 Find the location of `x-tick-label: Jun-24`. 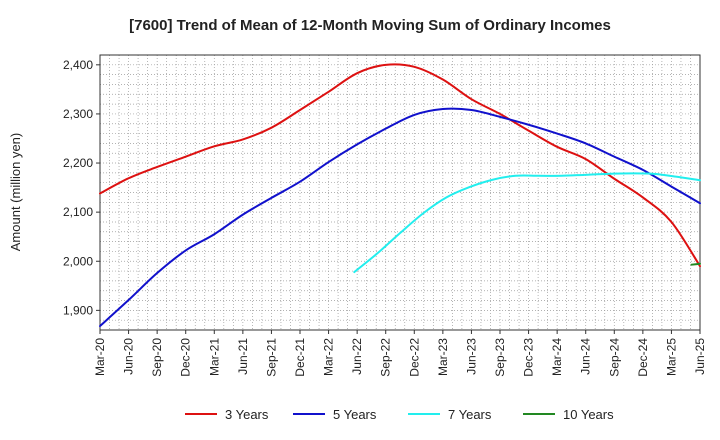

x-tick-label: Jun-24 is located at coordinates (586, 356).